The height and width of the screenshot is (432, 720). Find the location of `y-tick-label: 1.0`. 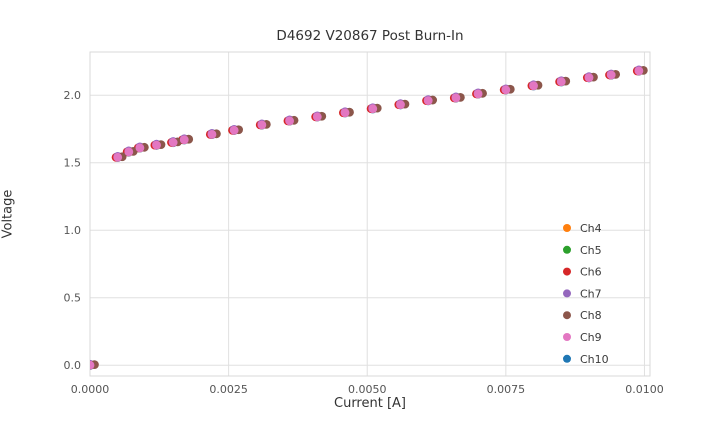

y-tick-label: 1.0 is located at coordinates (73, 230).